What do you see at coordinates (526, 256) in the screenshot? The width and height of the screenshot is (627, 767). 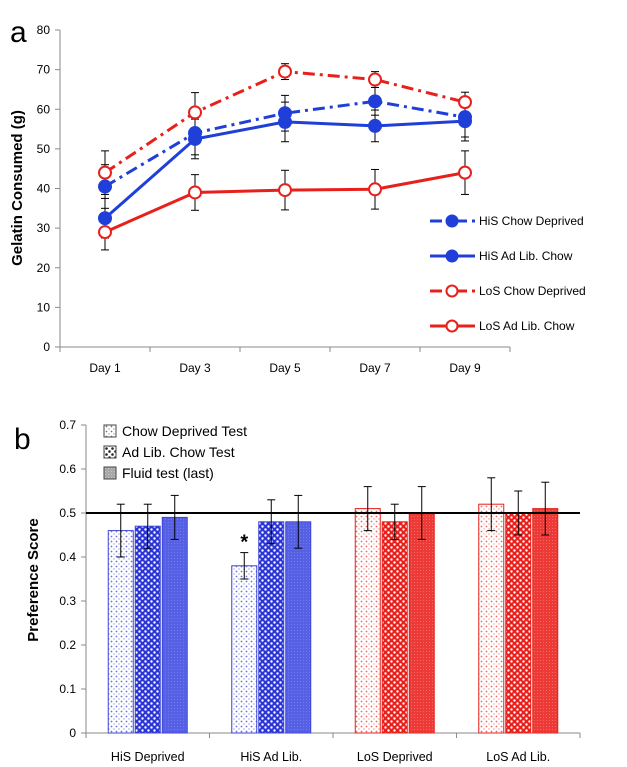 I see `legend-label: HiS Ad Lib. Chow` at bounding box center [526, 256].